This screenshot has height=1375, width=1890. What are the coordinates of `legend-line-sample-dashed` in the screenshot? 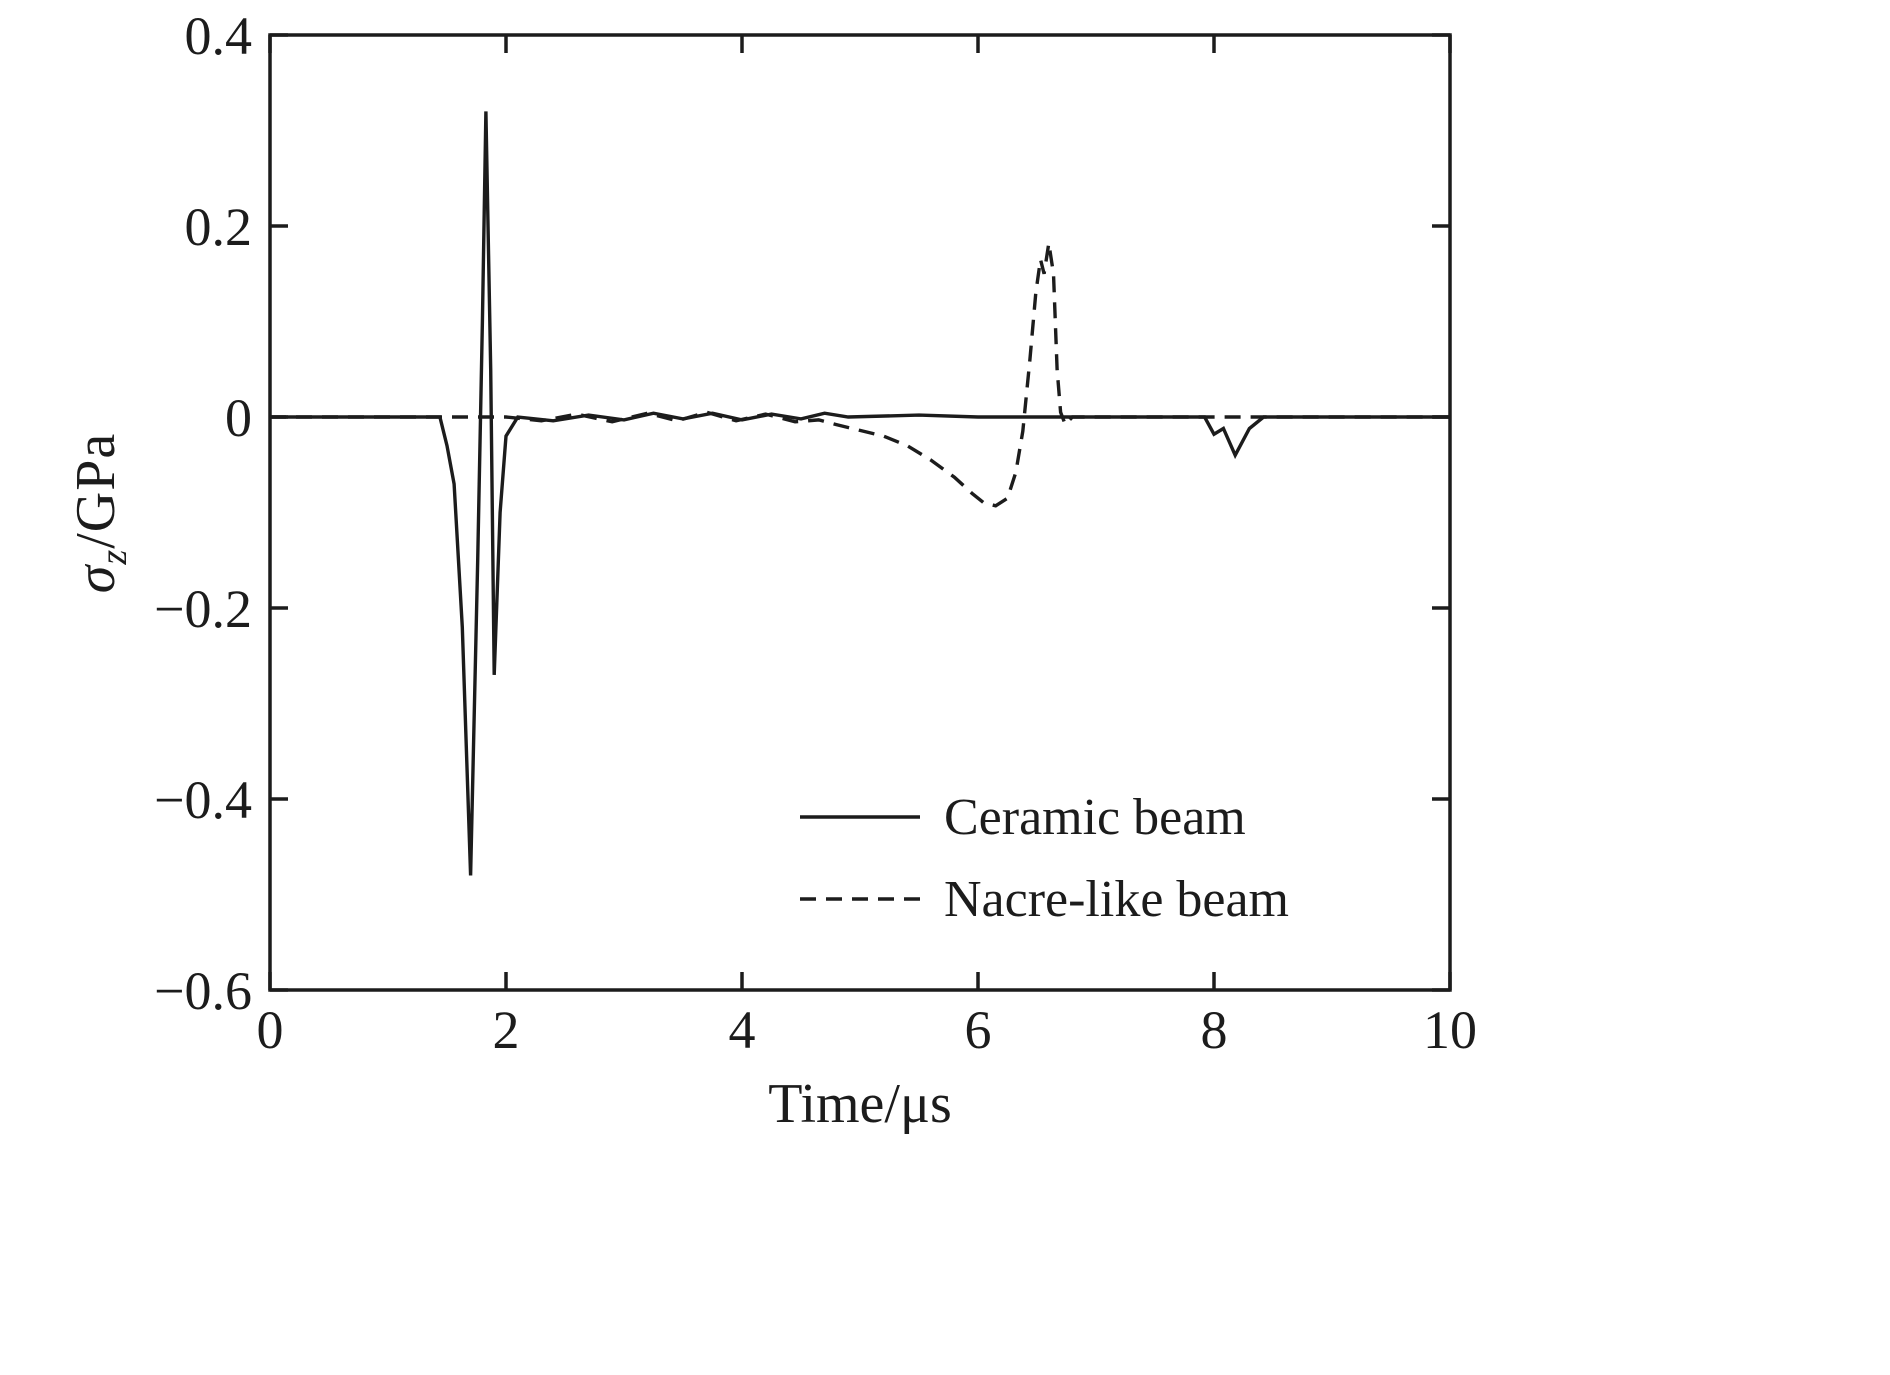 It's located at (860, 899).